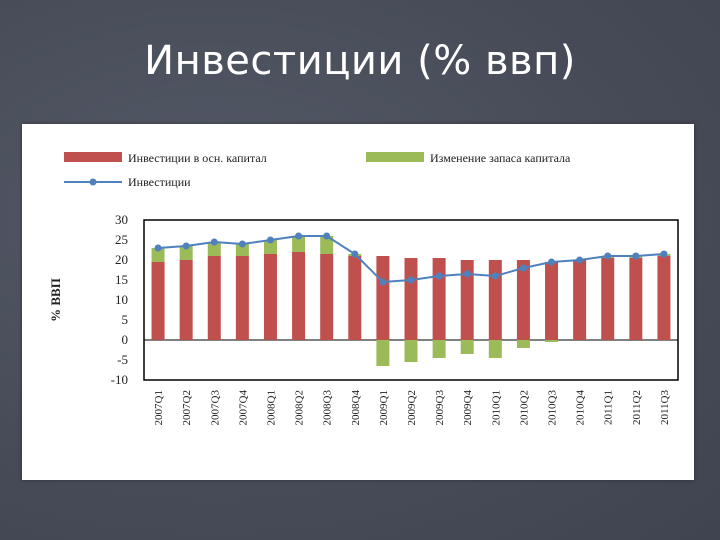 The image size is (720, 540). Describe the element at coordinates (271, 407) in the screenshot. I see `x-category-label: 2008Q1` at that location.